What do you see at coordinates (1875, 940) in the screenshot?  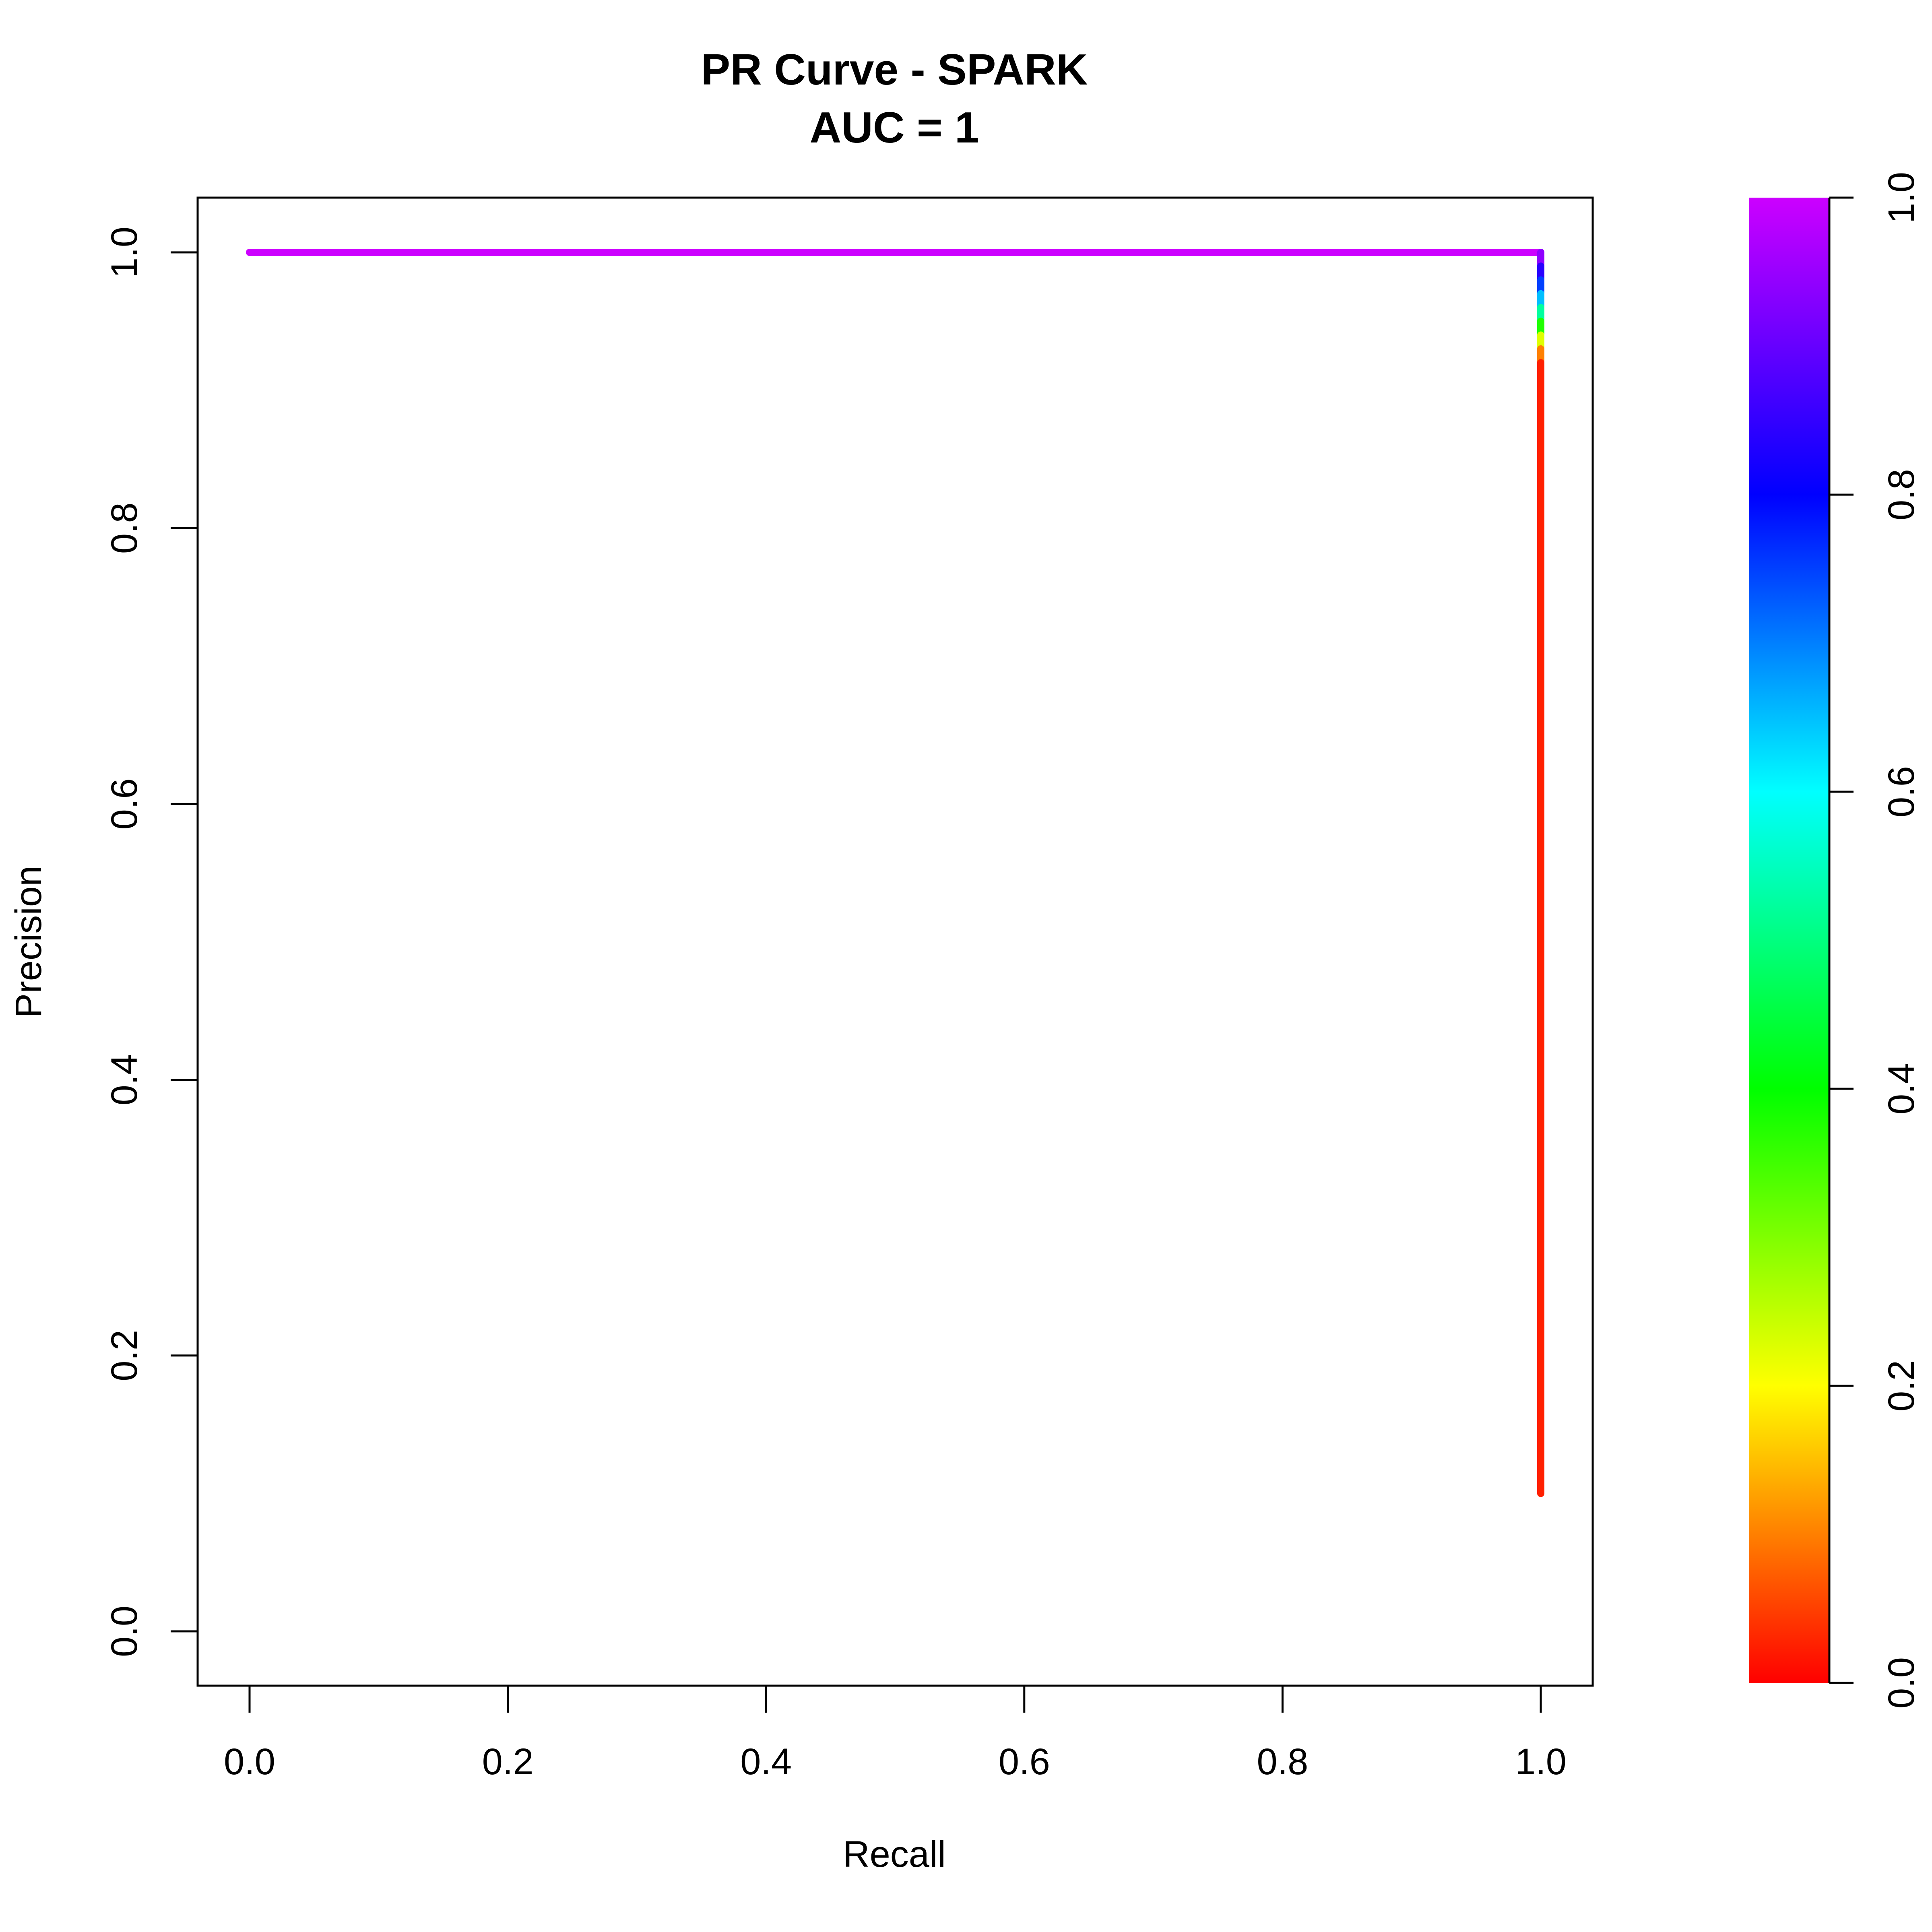 I see `colorbar-axis: 0.0 0.2 0.4 0.6 0.8 1.0` at bounding box center [1875, 940].